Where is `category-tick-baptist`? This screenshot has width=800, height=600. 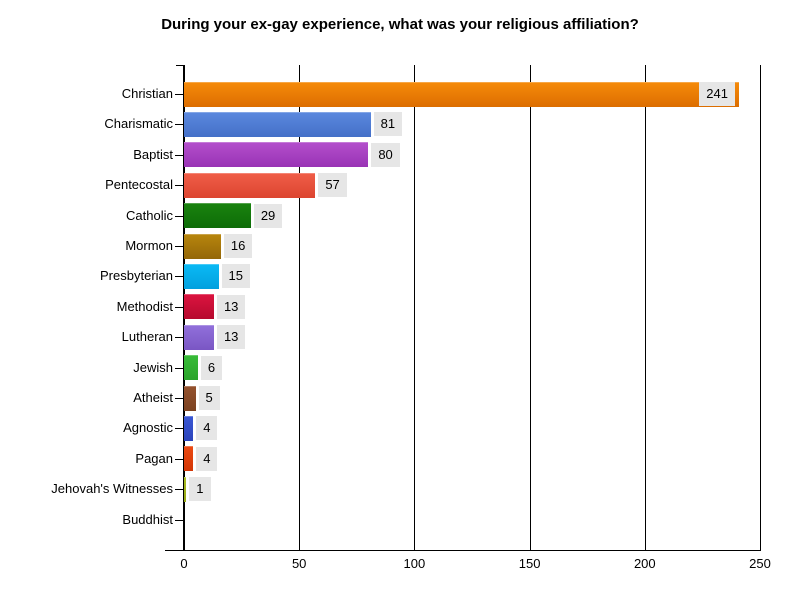
category-tick-baptist is located at coordinates (179, 155).